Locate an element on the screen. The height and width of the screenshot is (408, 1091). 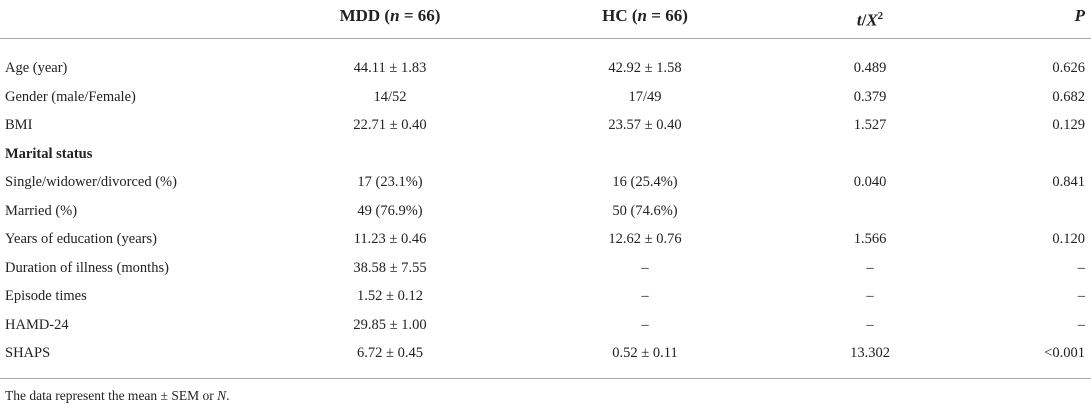
cell-value: 1.566 is located at coordinates (870, 239).